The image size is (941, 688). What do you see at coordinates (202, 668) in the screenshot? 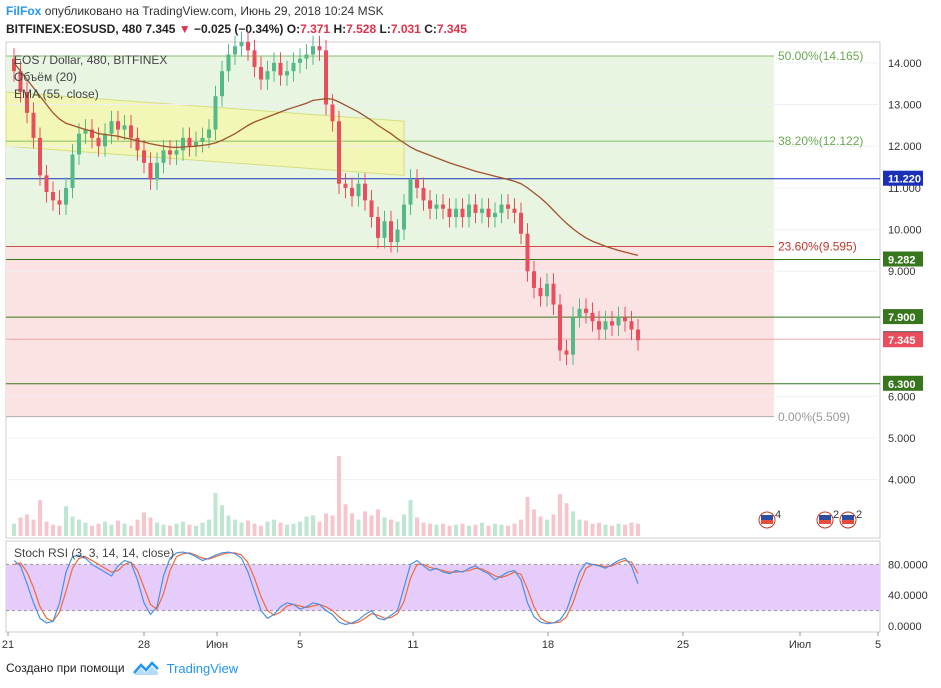
I see `tradingview-link: TradingView` at bounding box center [202, 668].